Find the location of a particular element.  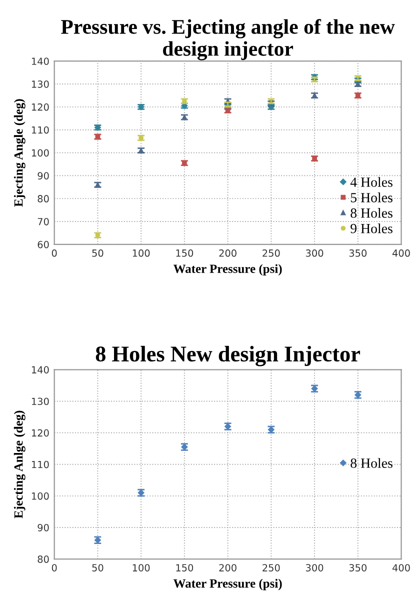

y-axis-title: Ejecting Anlge (deg) is located at coordinates (20, 464).